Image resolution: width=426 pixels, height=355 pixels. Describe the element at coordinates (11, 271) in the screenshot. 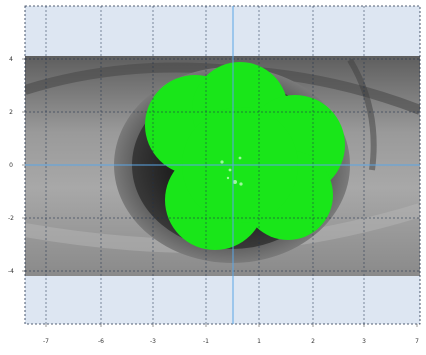

I see `y-tick-label: -4` at that location.